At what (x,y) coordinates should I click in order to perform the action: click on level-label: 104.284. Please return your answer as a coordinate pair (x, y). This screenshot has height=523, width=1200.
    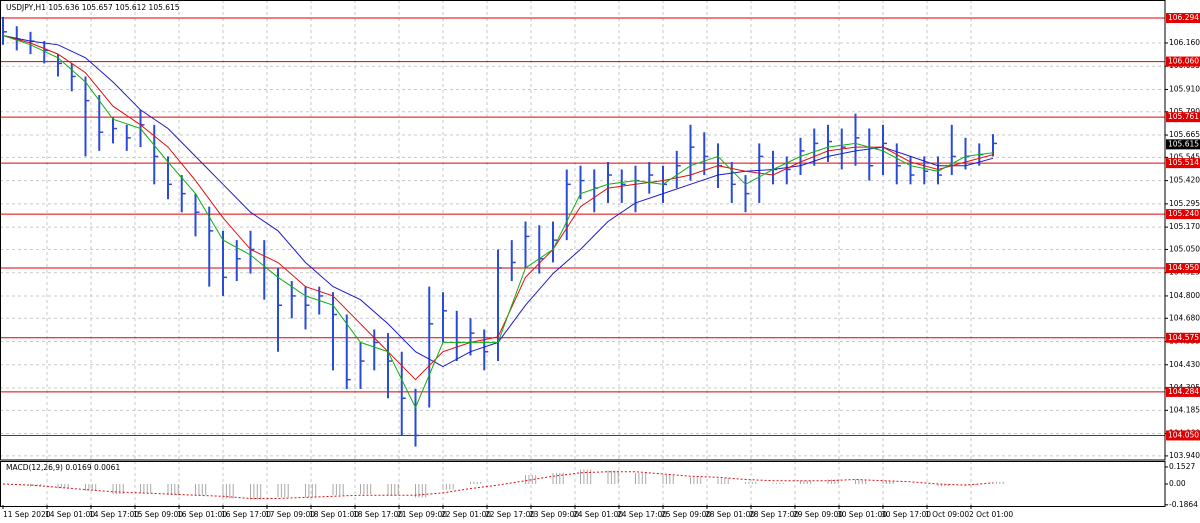
    Looking at the image, I should click on (1183, 391).